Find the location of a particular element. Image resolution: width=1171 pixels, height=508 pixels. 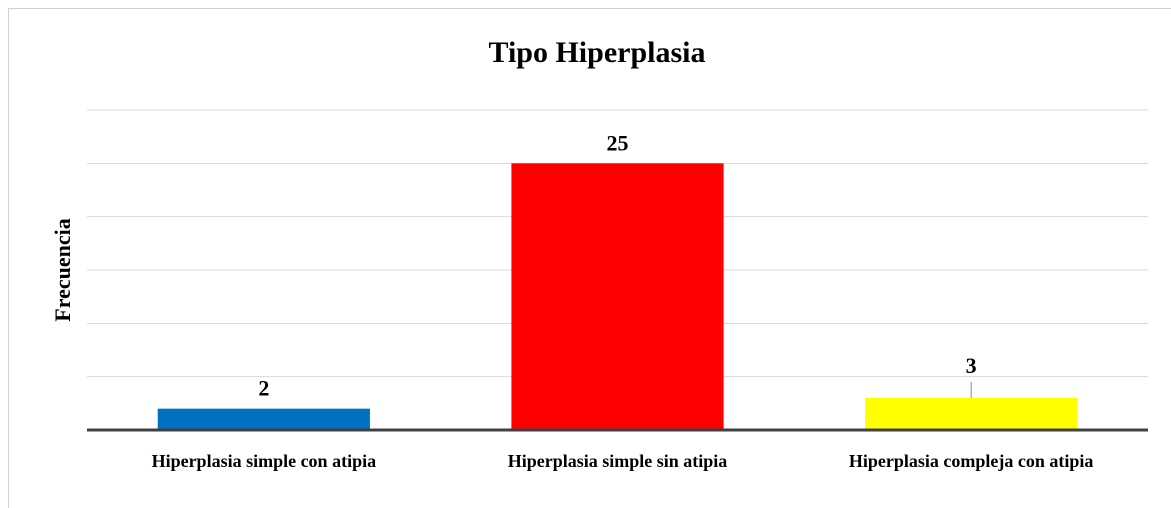

x-tick-label: Hiperplasia simple con atipia is located at coordinates (264, 461).